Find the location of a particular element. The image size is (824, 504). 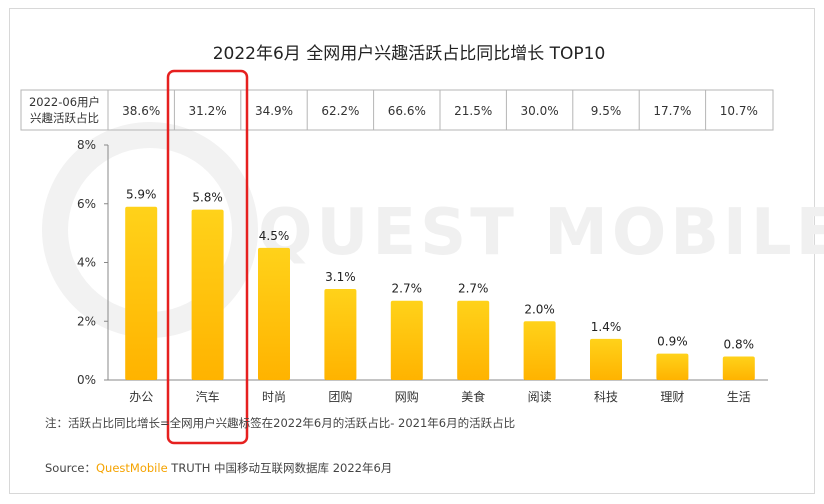

x-tick-label: 汽车 is located at coordinates (208, 396).